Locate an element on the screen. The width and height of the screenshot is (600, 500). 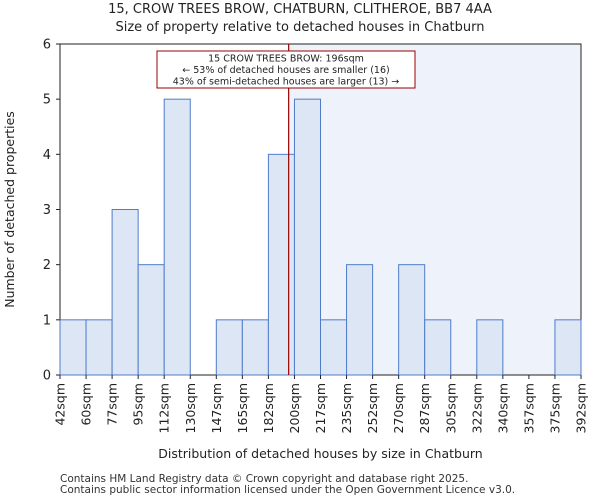
x-tick-label: 60sqm is located at coordinates (86, 404).